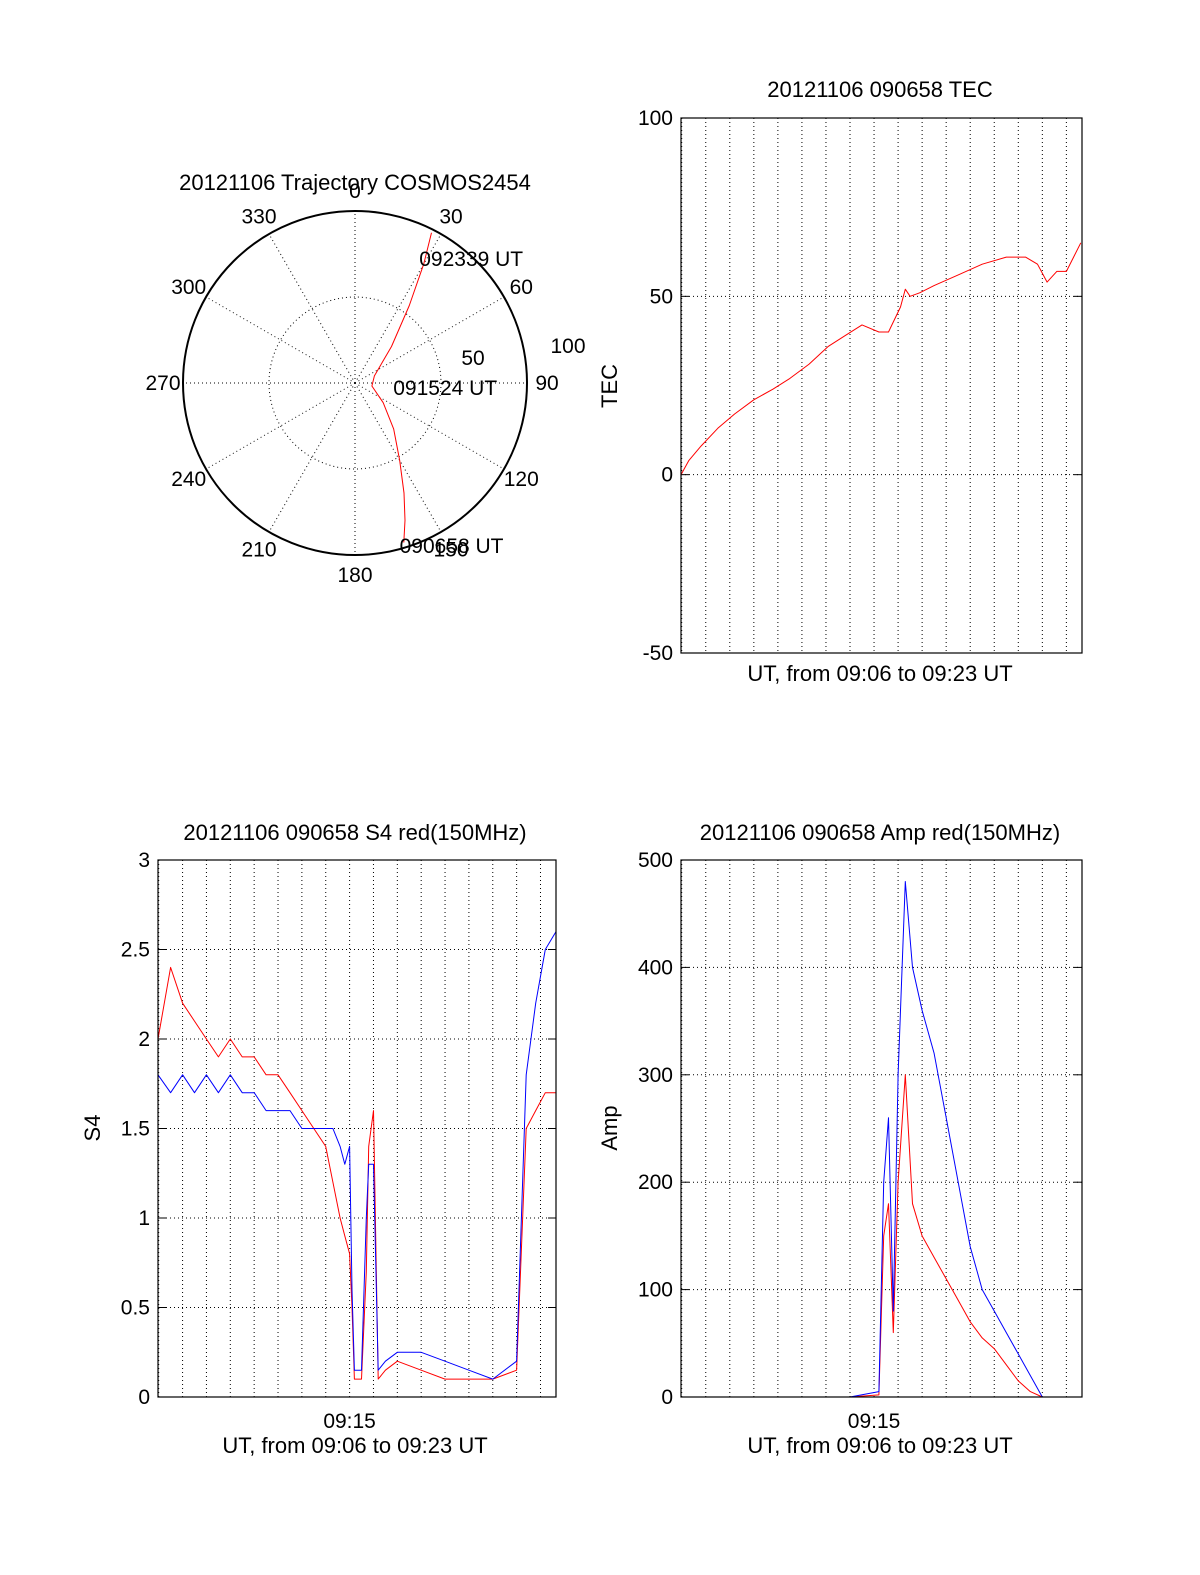  What do you see at coordinates (162, 383) in the screenshot?
I see `polar-azimuth-label: 270` at bounding box center [162, 383].